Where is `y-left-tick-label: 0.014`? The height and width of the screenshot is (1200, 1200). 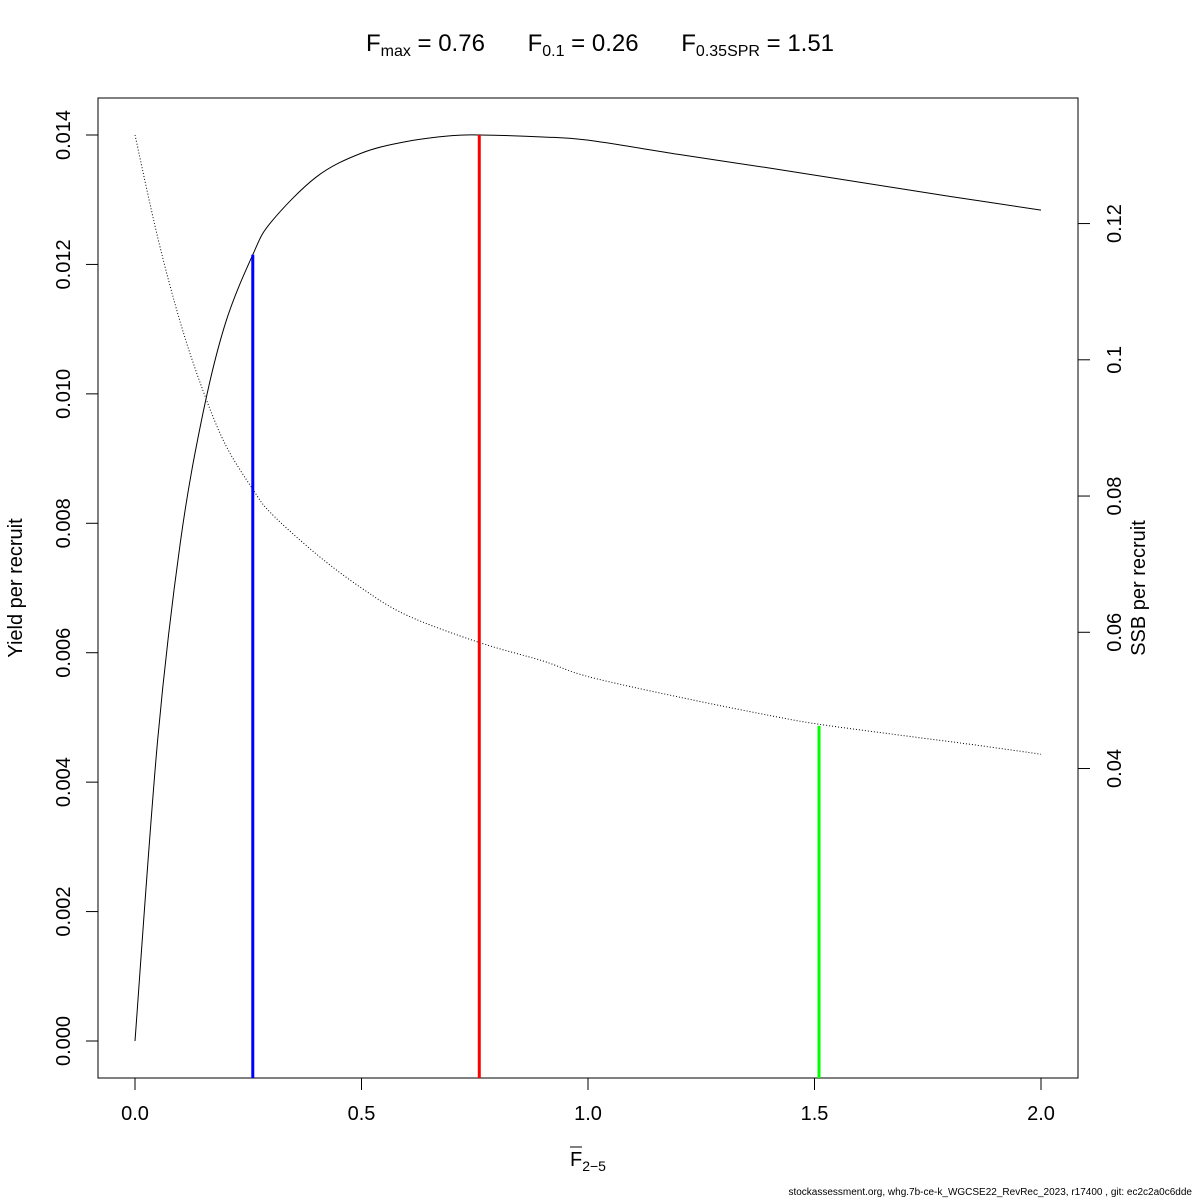
y-left-tick-label: 0.014 is located at coordinates (64, 135).